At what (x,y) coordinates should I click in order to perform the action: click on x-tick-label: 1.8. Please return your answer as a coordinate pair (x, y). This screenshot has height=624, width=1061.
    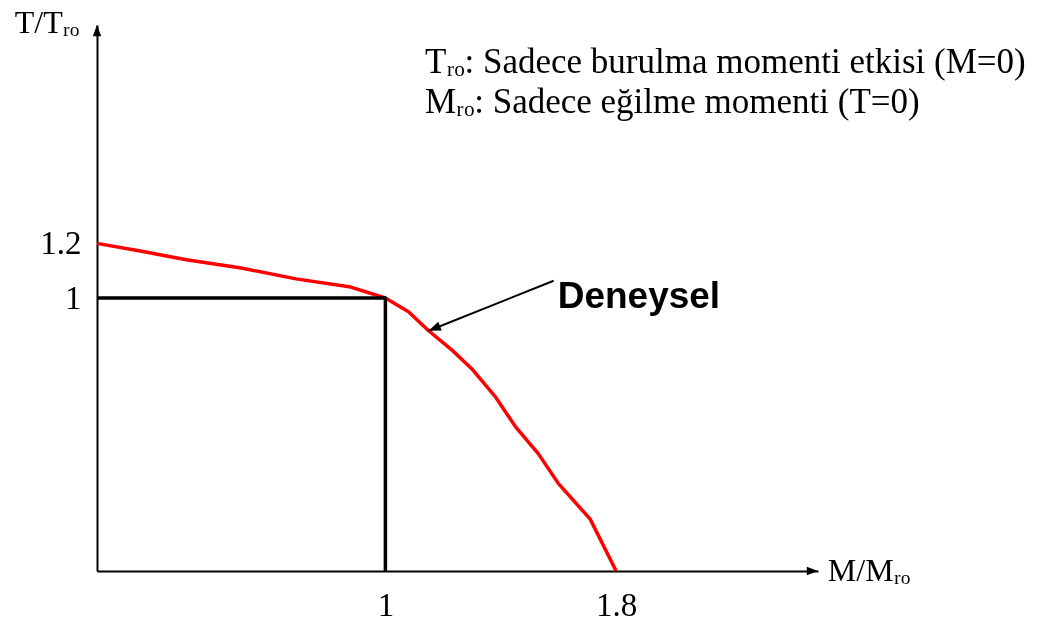
    Looking at the image, I should click on (616, 604).